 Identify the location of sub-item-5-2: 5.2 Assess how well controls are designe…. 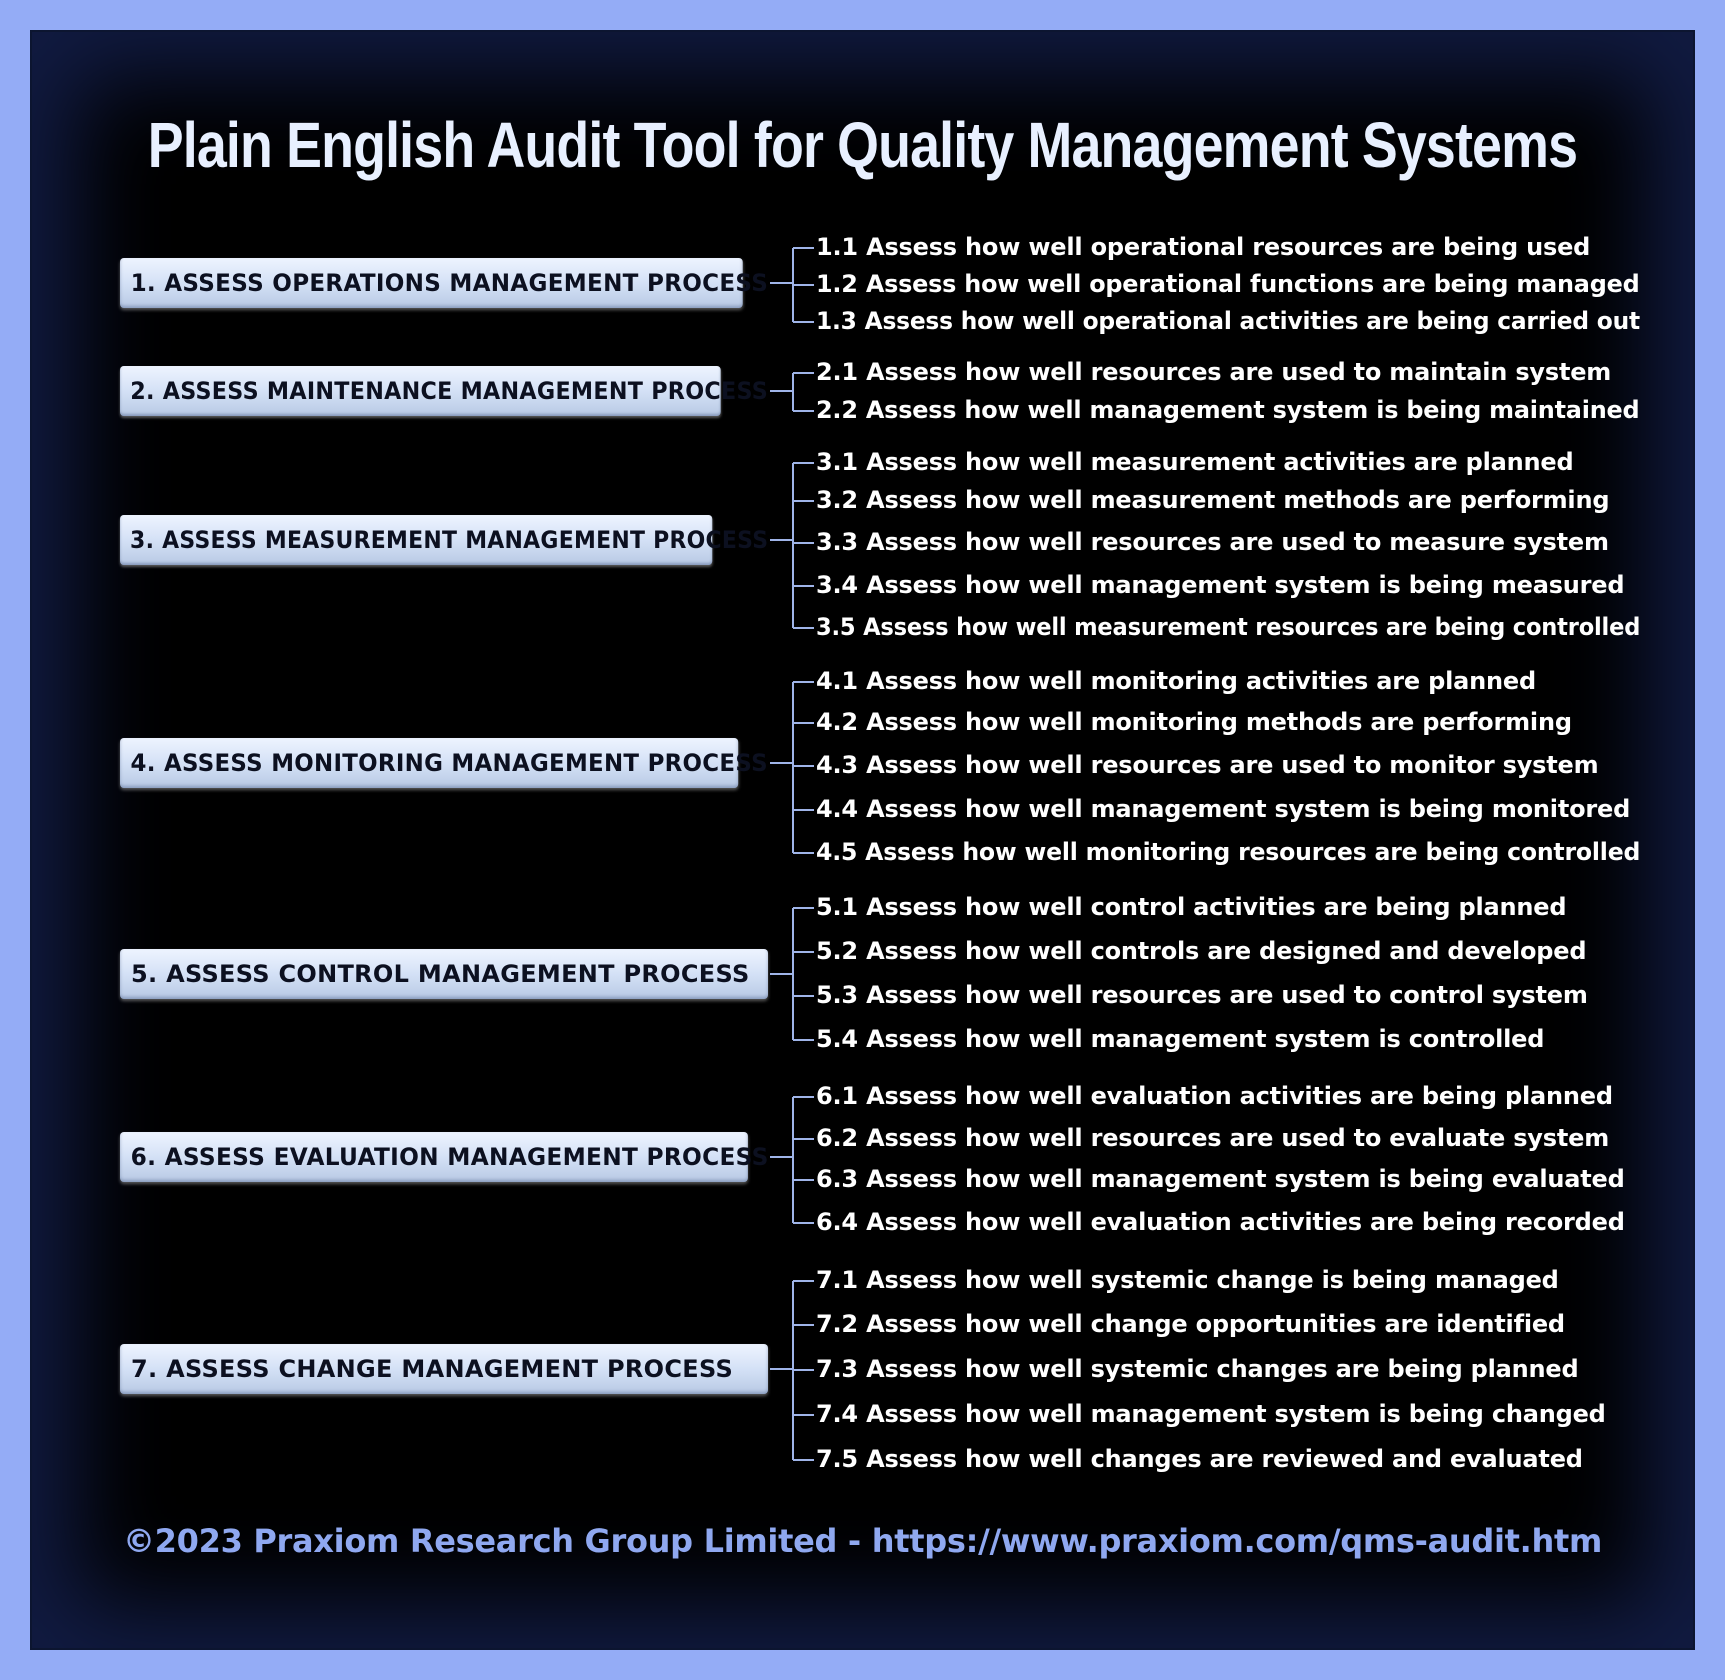
(1201, 951).